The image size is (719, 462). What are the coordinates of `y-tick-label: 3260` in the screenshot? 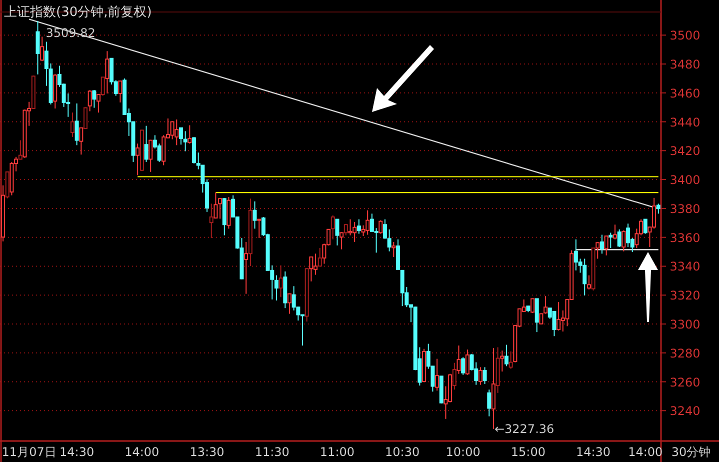 It's located at (685, 382).